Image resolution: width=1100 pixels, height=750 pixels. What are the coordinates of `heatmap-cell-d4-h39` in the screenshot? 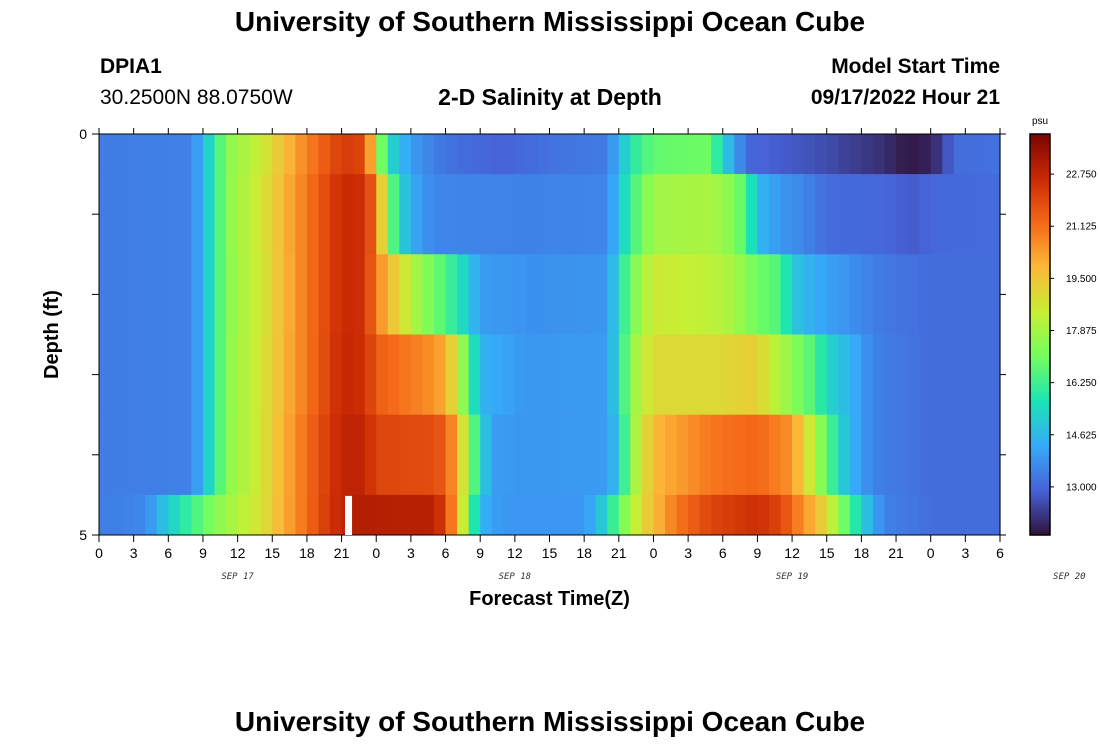 It's located at (555, 455).